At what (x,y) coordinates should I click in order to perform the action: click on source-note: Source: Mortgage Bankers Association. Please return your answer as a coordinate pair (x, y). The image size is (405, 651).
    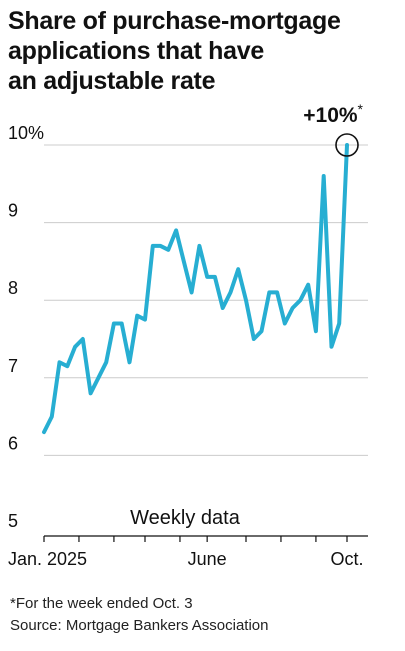
    Looking at the image, I should click on (139, 625).